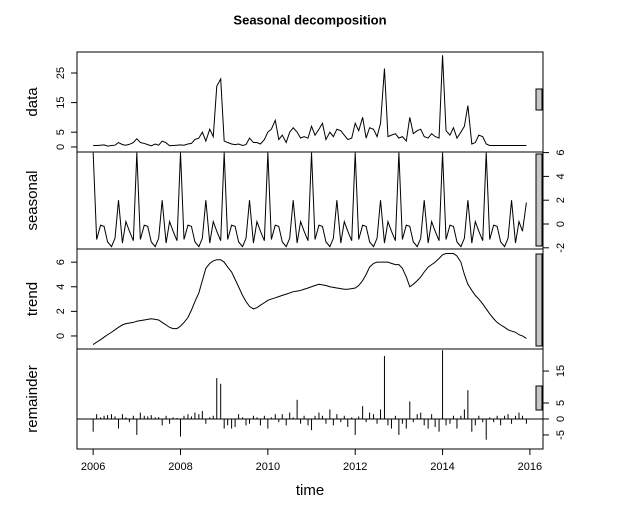 This screenshot has width=620, height=524. I want to click on panel-label: remainder, so click(32, 399).